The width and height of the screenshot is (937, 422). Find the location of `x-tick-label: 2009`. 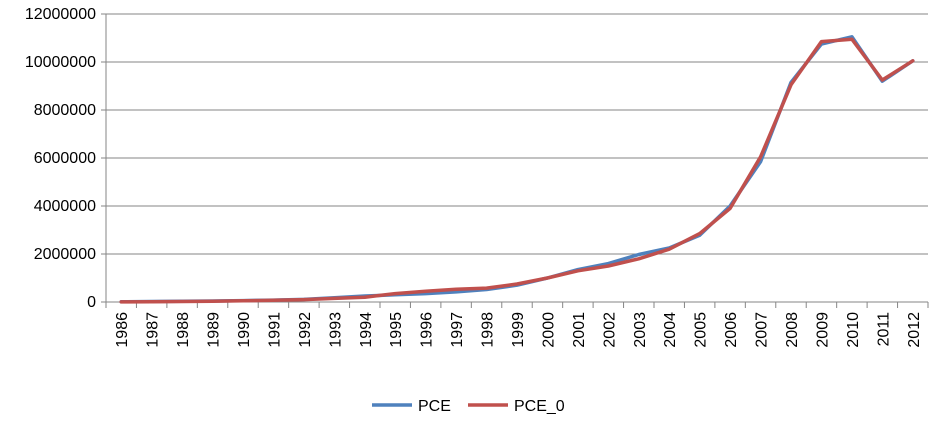

x-tick-label: 2009 is located at coordinates (822, 330).